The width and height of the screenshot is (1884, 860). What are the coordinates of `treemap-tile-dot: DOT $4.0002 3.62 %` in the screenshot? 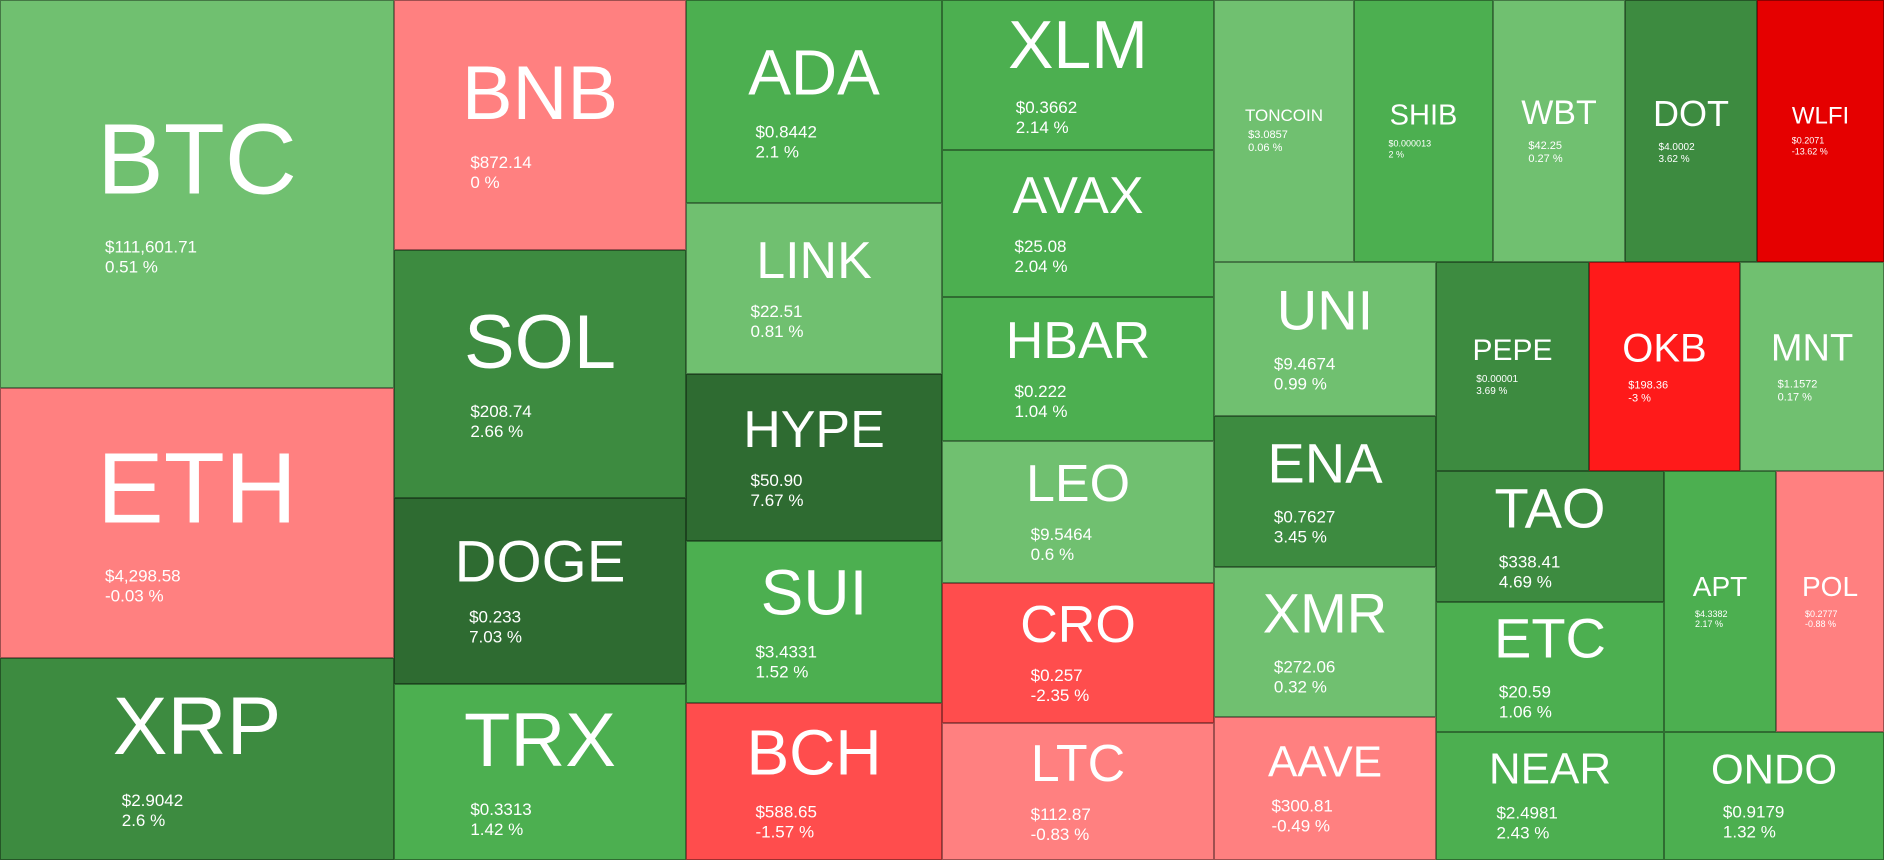 It's located at (1691, 131).